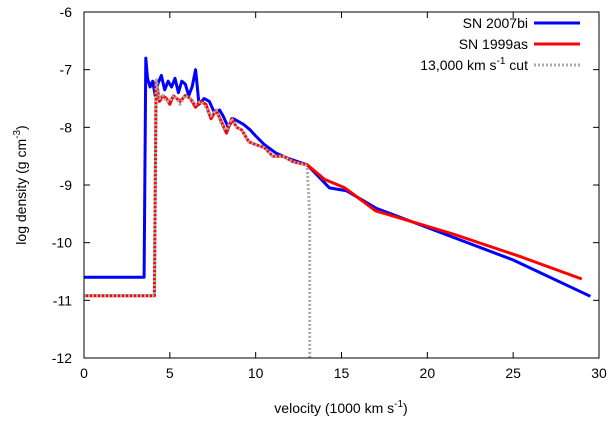  Describe the element at coordinates (84, 373) in the screenshot. I see `x-tick-label: 0` at that location.